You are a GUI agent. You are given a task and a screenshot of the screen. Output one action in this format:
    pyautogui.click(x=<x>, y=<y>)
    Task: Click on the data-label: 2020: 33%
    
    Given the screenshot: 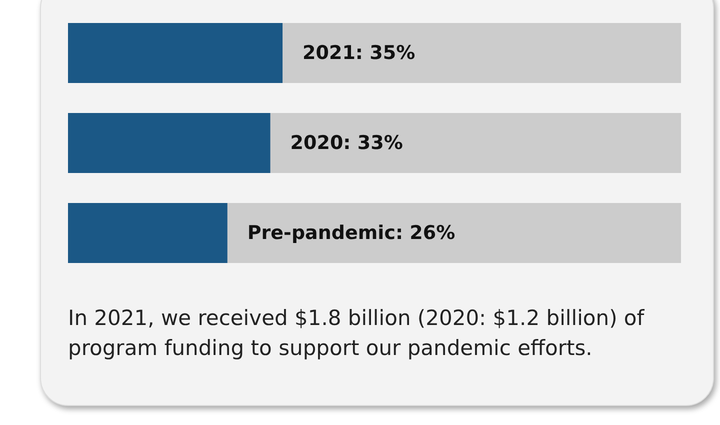 What is the action you would take?
    pyautogui.click(x=346, y=143)
    